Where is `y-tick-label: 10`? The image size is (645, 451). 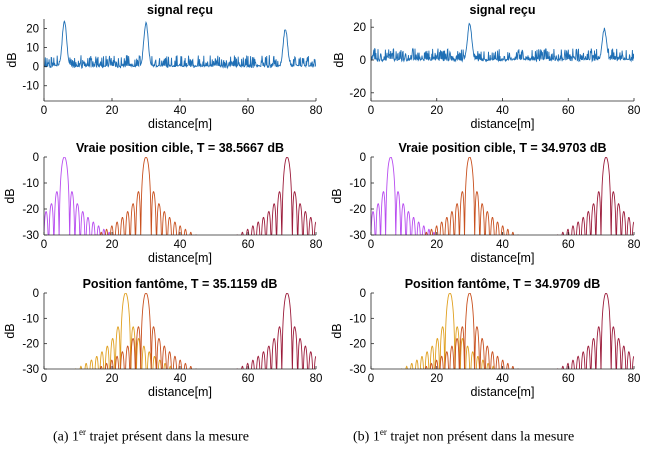
y-tick-label: 10 is located at coordinates (32, 49).